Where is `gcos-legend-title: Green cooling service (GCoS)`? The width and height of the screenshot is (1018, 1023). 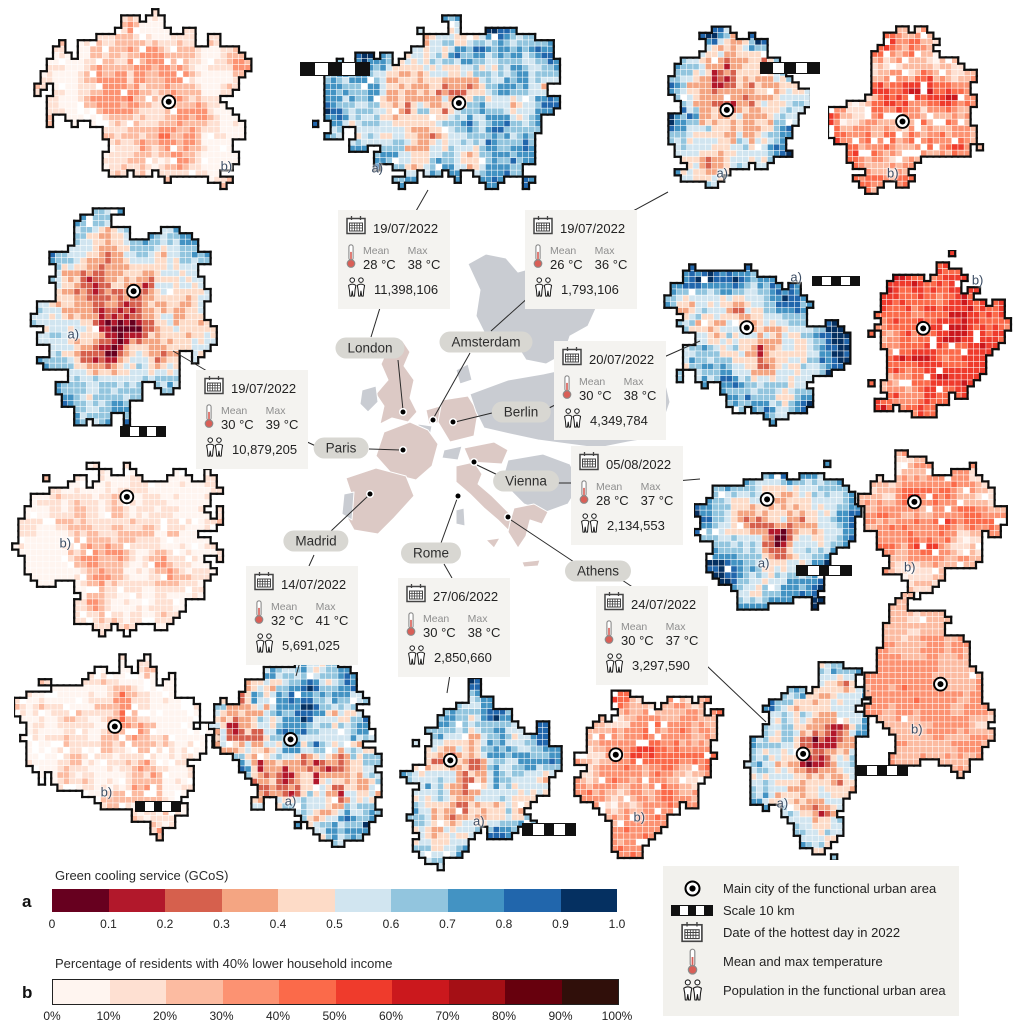 gcos-legend-title: Green cooling service (GCoS) is located at coordinates (142, 875).